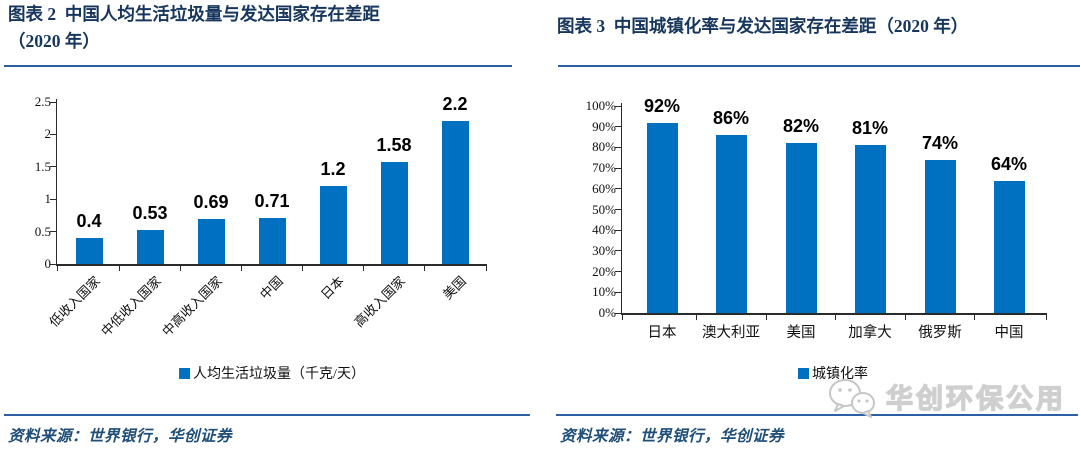 Image resolution: width=1080 pixels, height=452 pixels. I want to click on bar-value-label: 1.2, so click(333, 169).